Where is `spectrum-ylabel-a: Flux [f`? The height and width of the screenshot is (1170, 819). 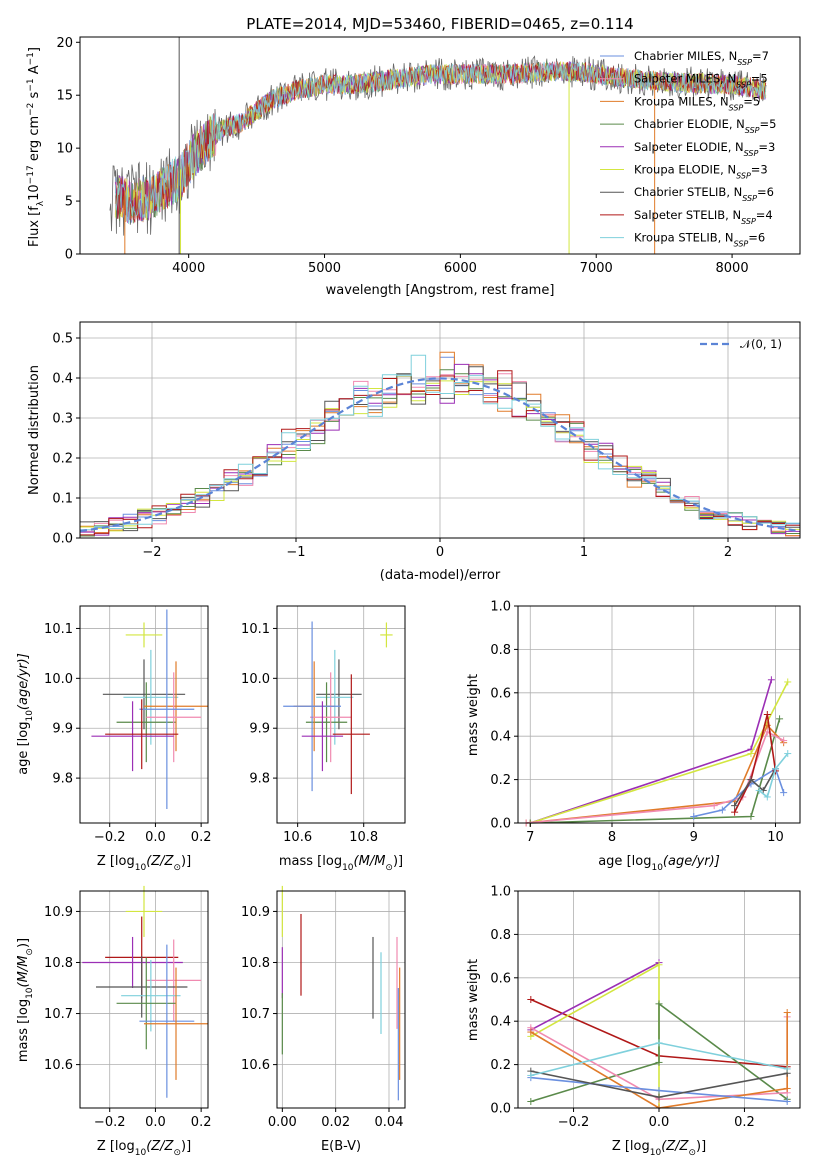 spectrum-ylabel-a: Flux [f is located at coordinates (34, 226).